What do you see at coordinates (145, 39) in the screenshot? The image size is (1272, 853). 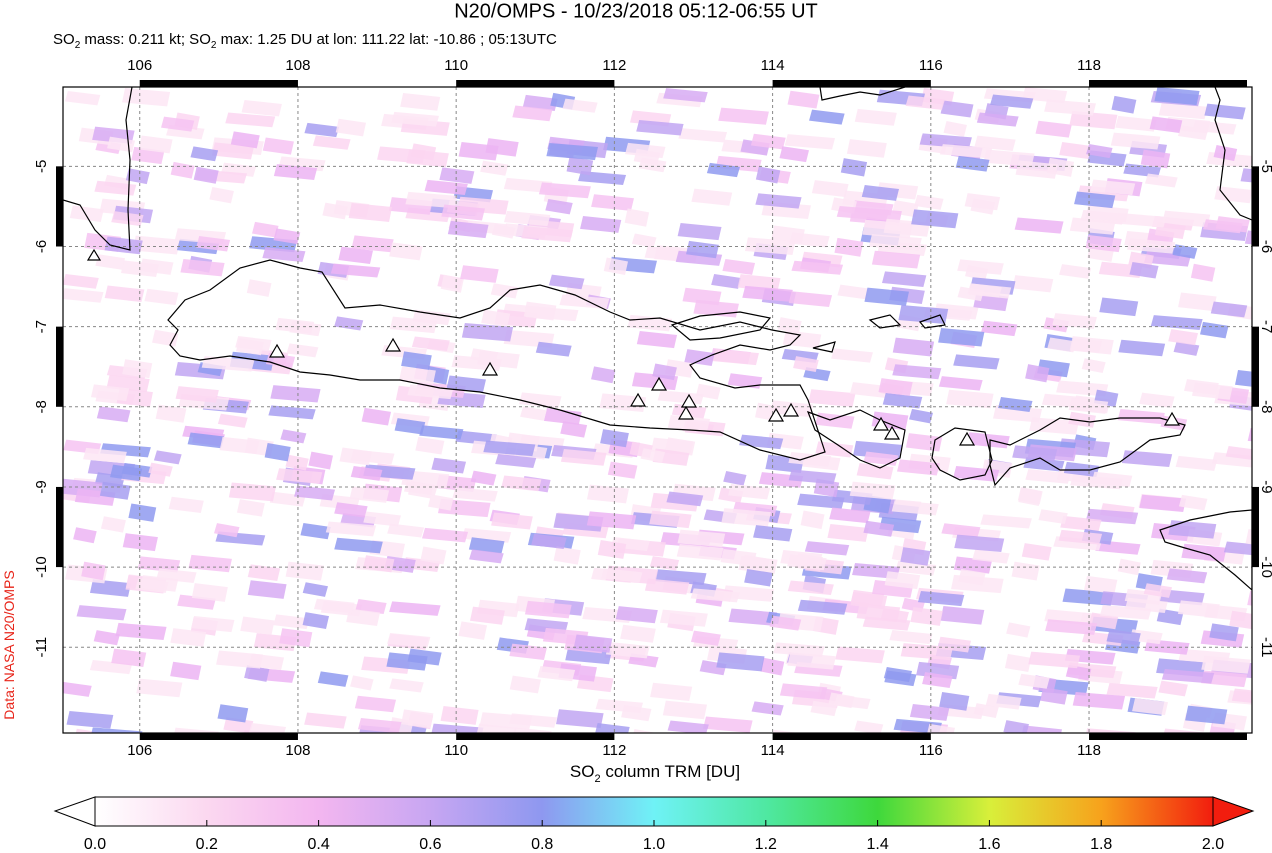 I see `subtitle-part: mass: 0.211 kt; SO` at bounding box center [145, 39].